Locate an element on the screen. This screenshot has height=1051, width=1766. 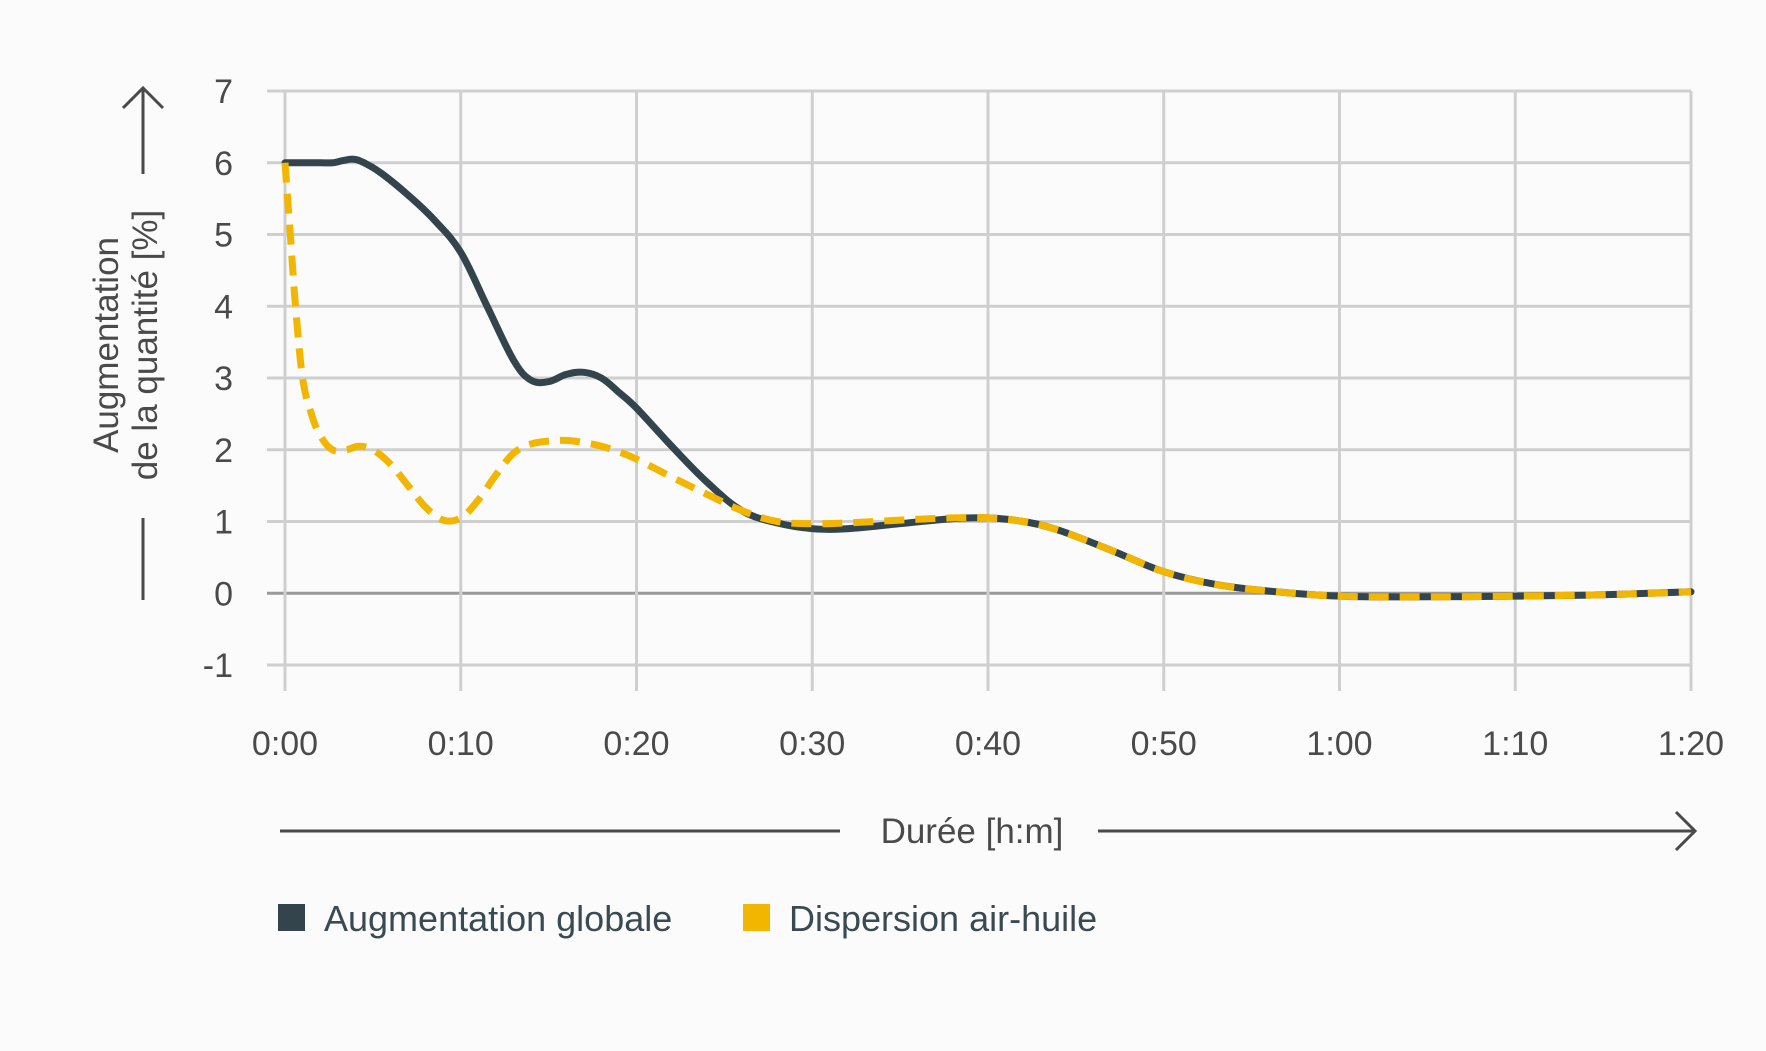
x-tick-label: 0:20 is located at coordinates (636, 744).